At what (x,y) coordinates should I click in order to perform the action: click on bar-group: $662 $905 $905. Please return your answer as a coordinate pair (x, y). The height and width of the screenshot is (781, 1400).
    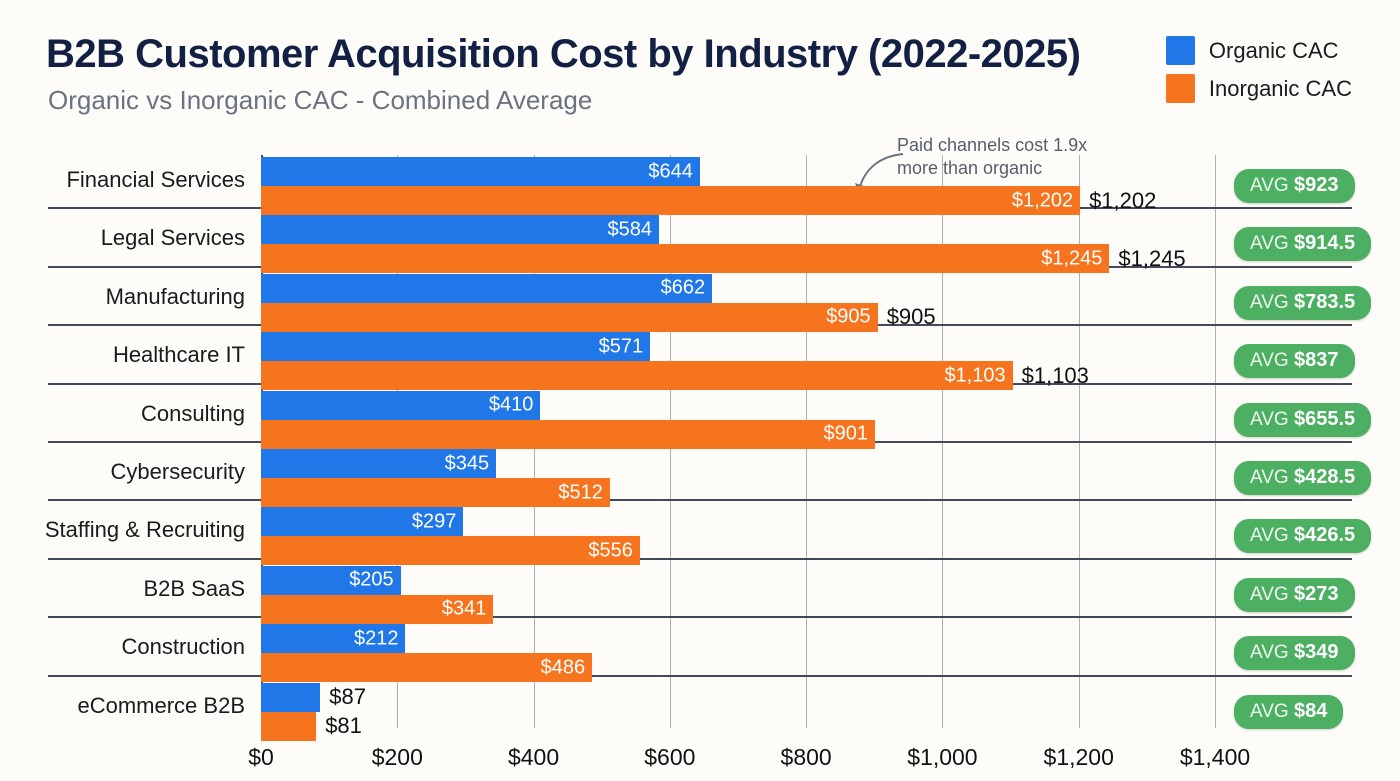
    Looking at the image, I should click on (738, 302).